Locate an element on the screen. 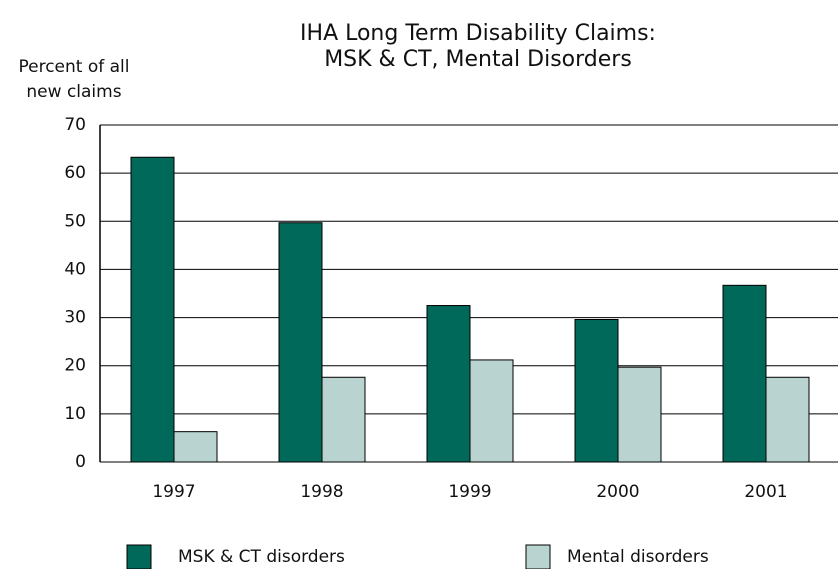 This screenshot has height=569, width=838. y-tick-label: 70 is located at coordinates (75, 125).